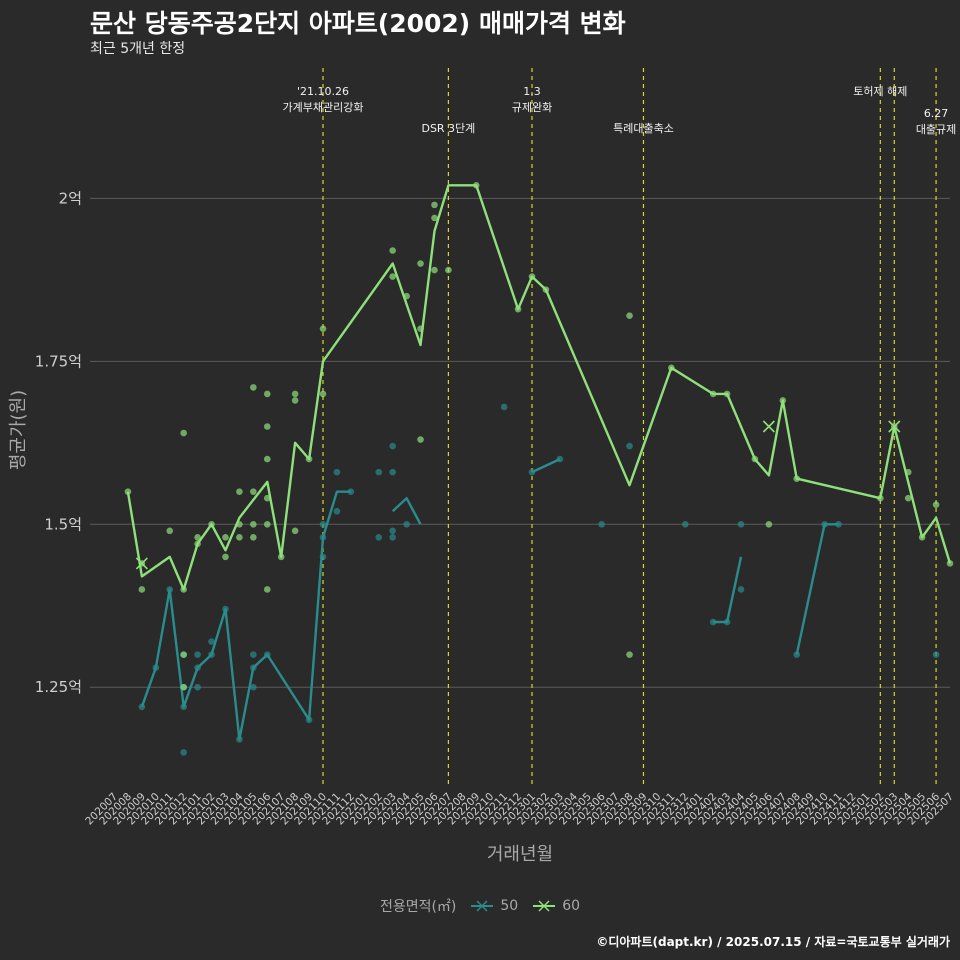 Image resolution: width=960 pixels, height=960 pixels. What do you see at coordinates (18, 430) in the screenshot?
I see `y-axis-title: 평균가(원)` at bounding box center [18, 430].